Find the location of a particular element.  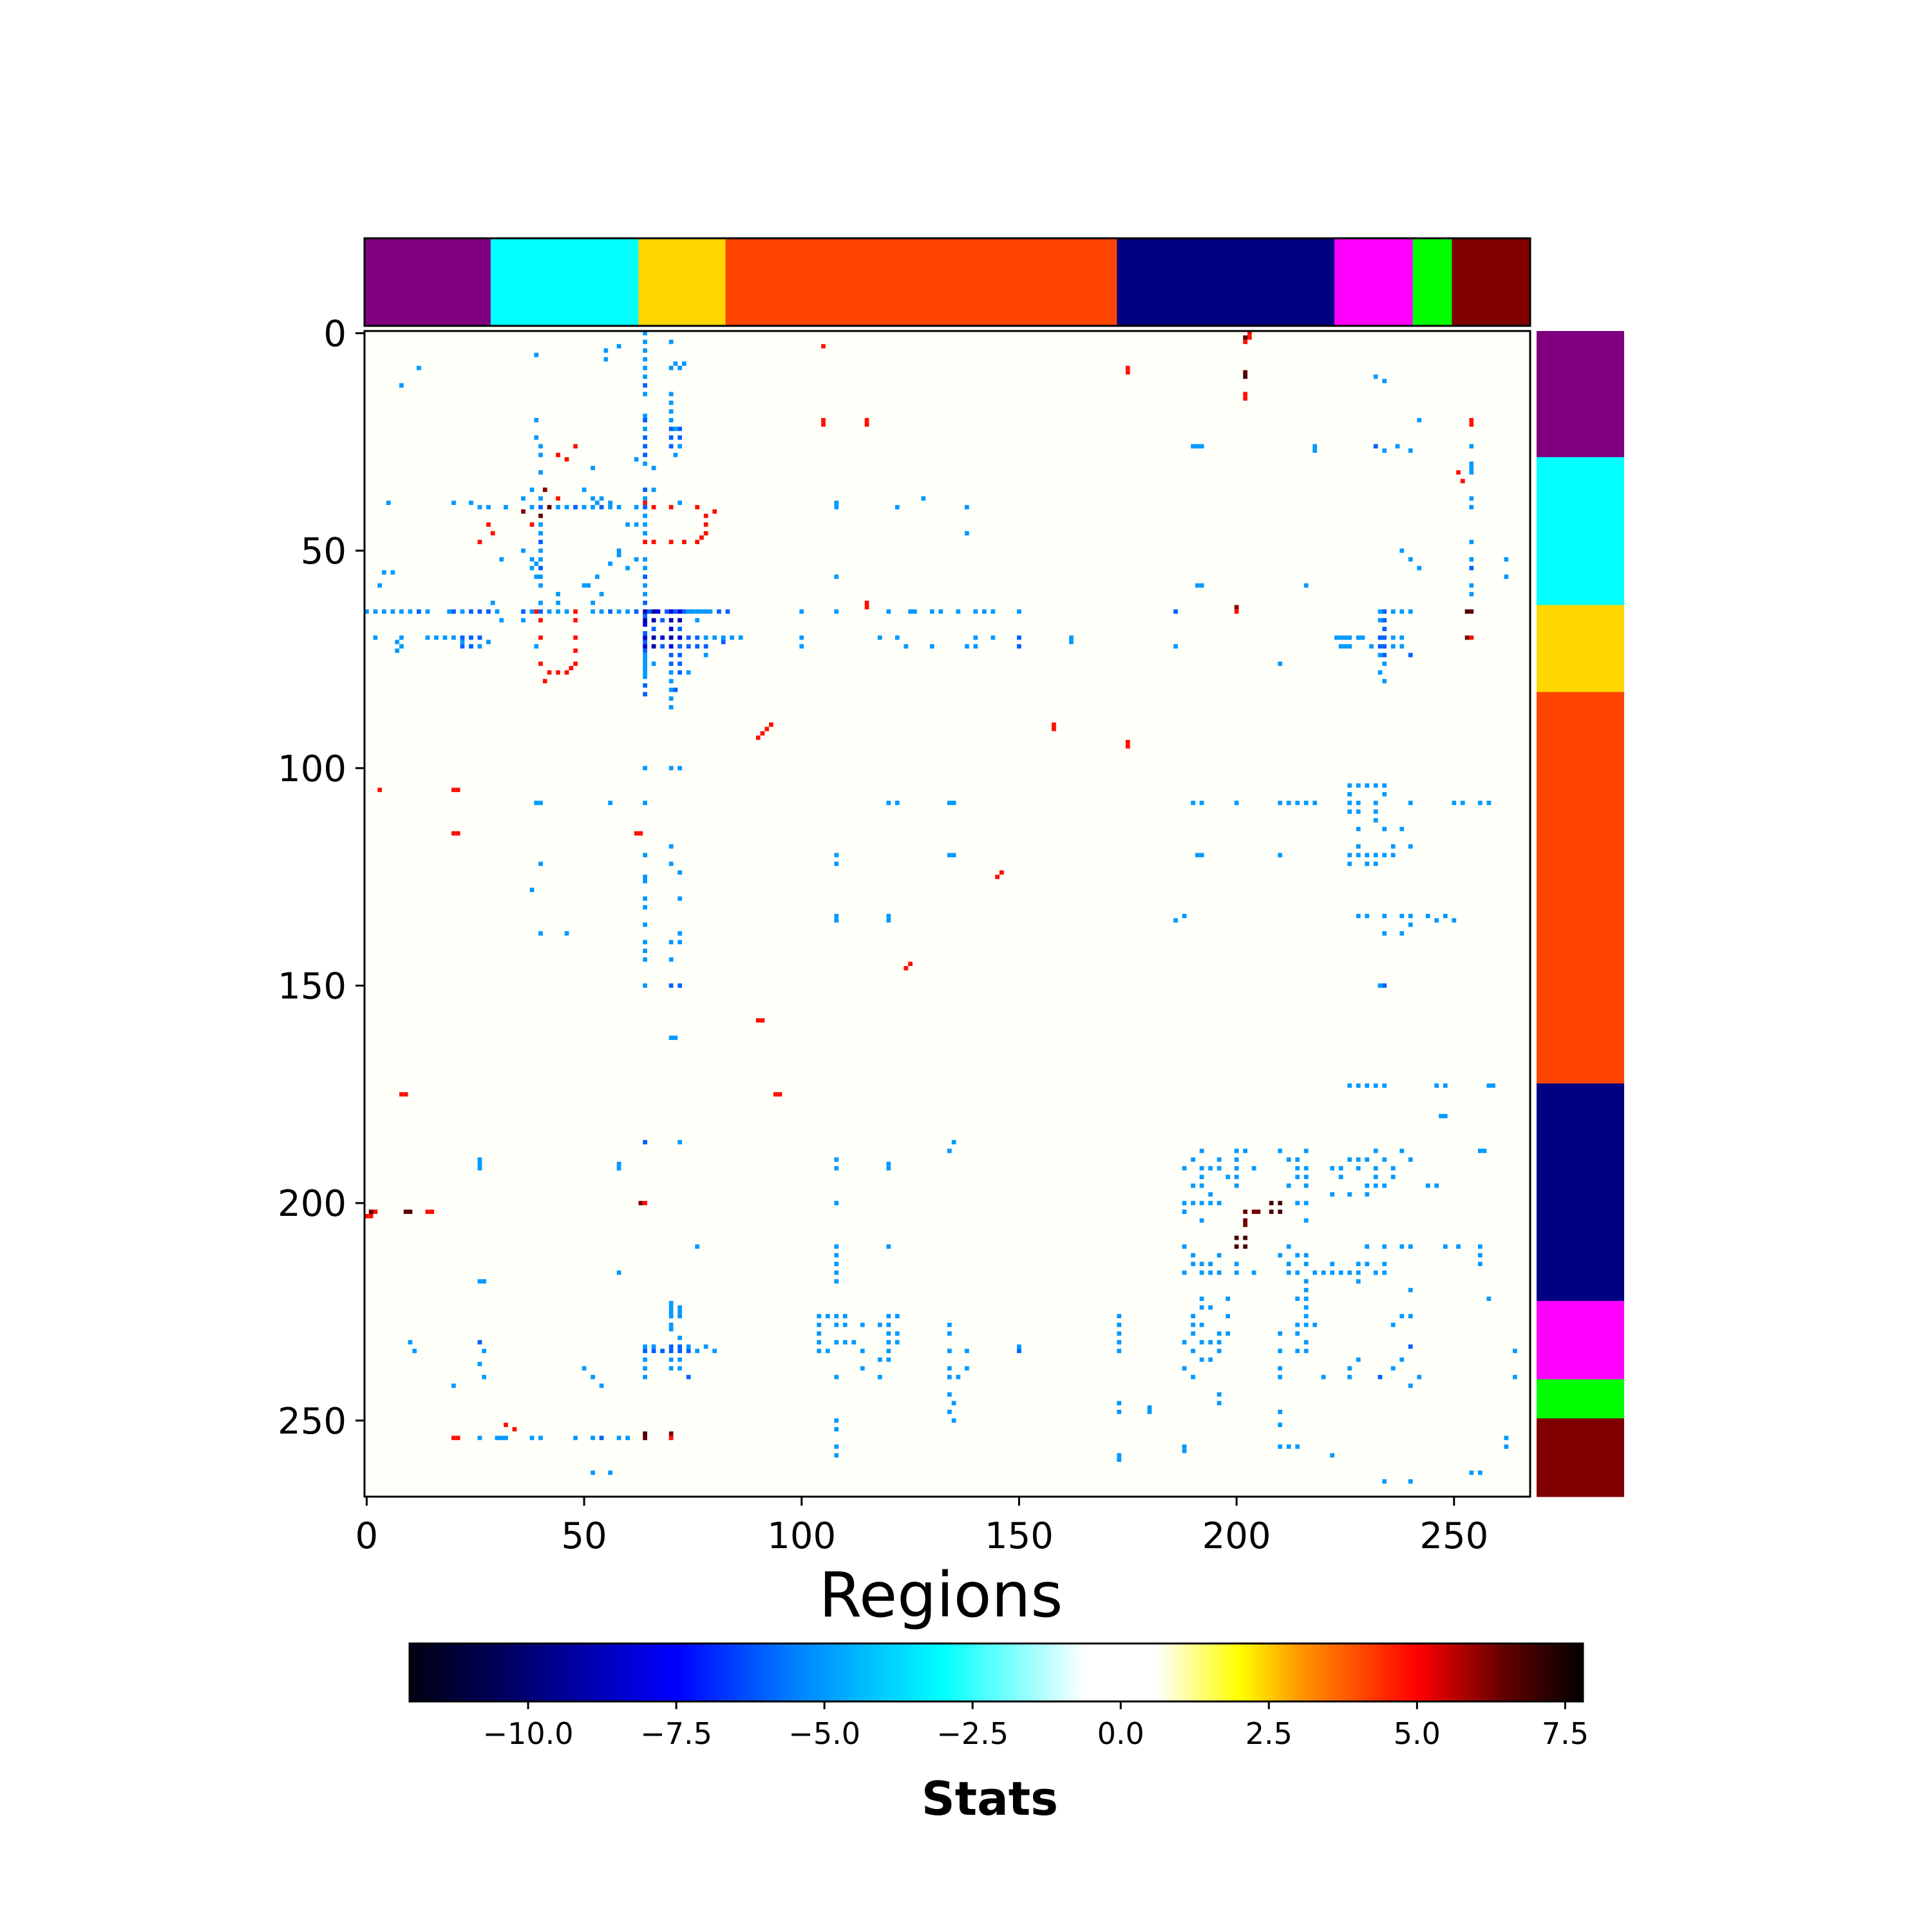

x-axis-label: Regions is located at coordinates (941, 1595).